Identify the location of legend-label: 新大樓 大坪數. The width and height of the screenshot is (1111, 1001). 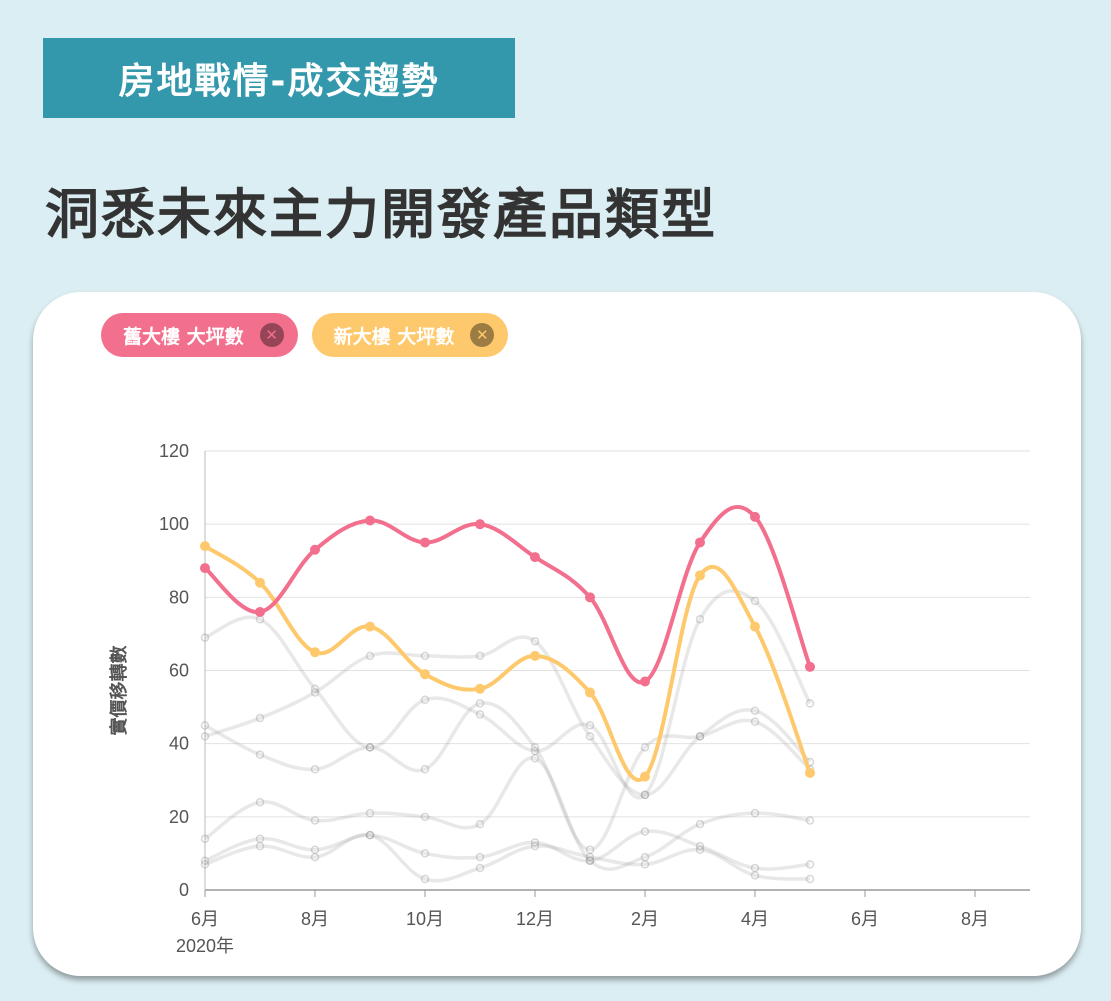
(394, 336).